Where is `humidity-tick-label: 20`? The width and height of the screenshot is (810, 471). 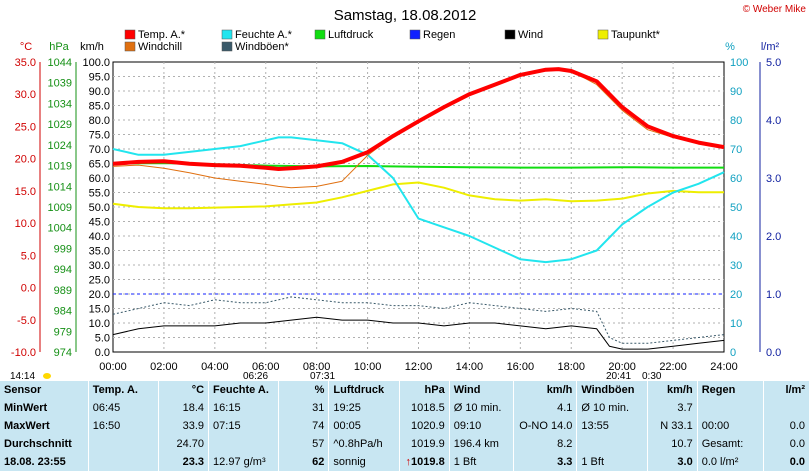 humidity-tick-label: 20 is located at coordinates (736, 295).